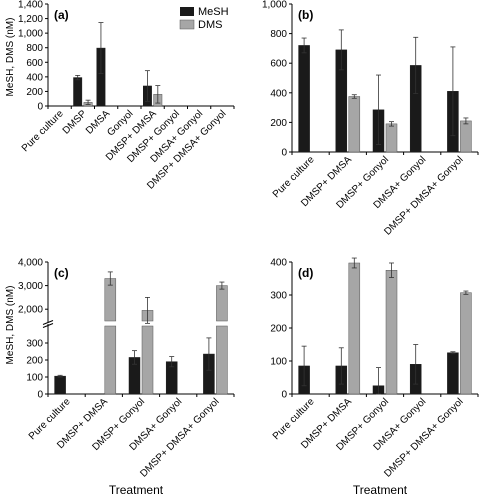 Image resolution: width=488 pixels, height=500 pixels. What do you see at coordinates (30, 263) in the screenshot?
I see `y-tick-label: 4,000` at bounding box center [30, 263].